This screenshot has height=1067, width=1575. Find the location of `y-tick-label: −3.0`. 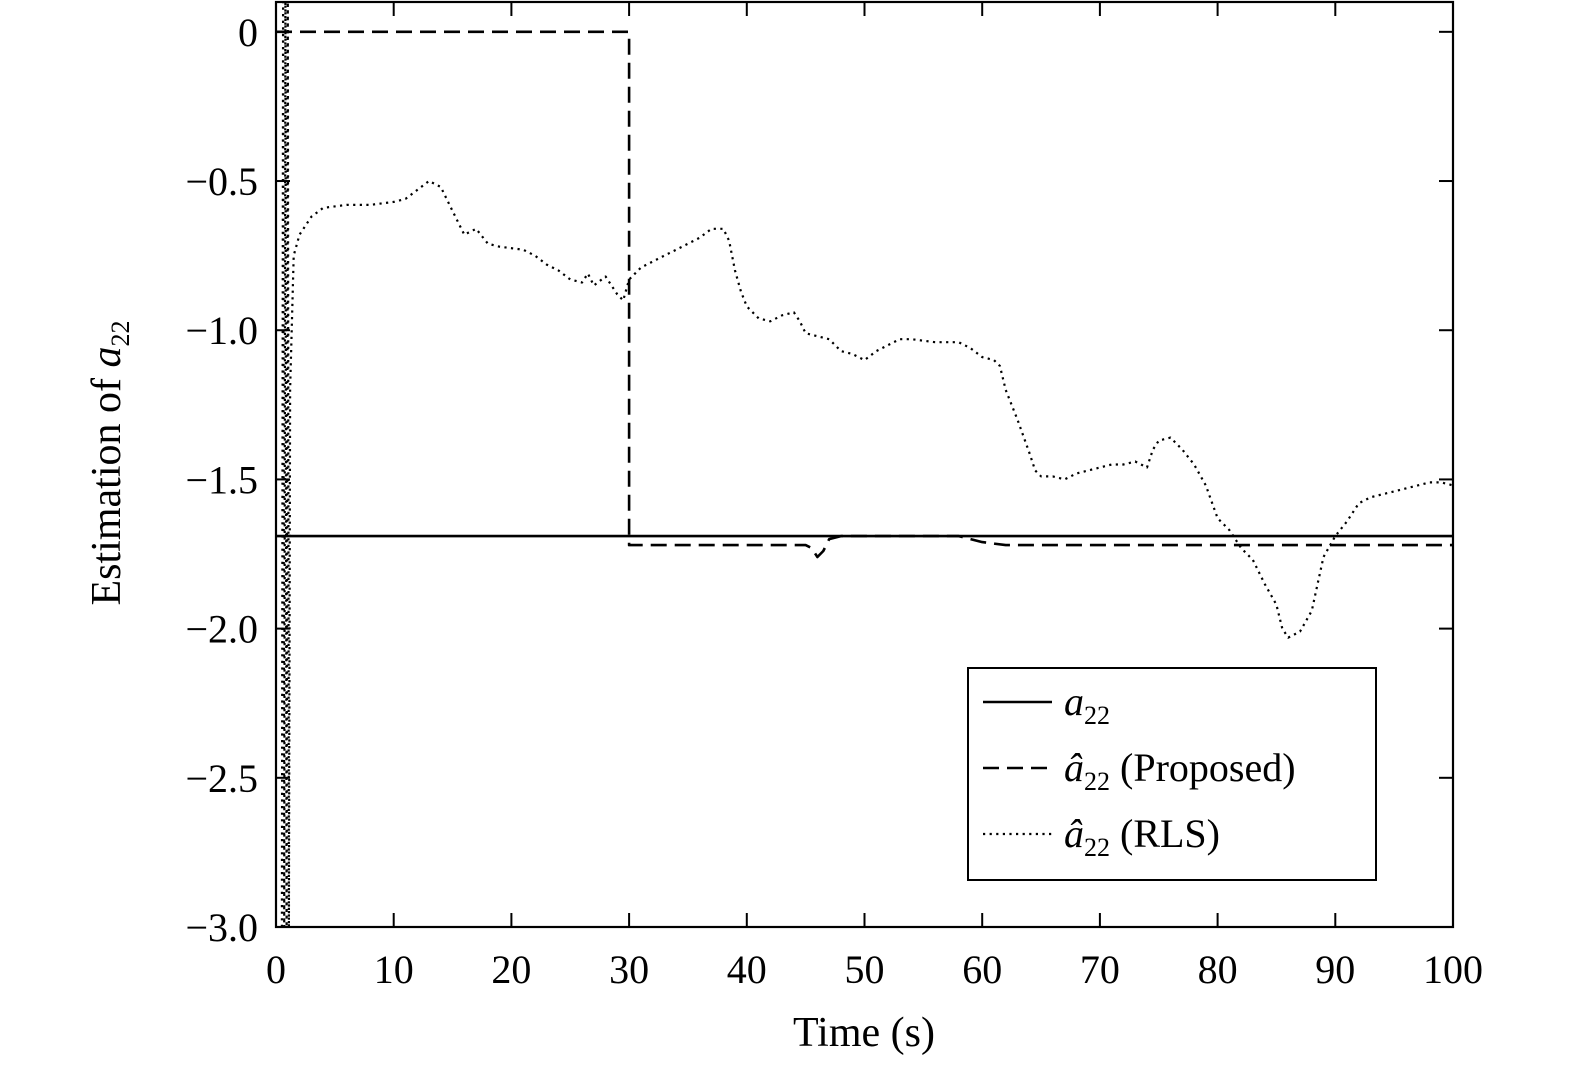

y-tick-label: −3.0 is located at coordinates (221, 927).